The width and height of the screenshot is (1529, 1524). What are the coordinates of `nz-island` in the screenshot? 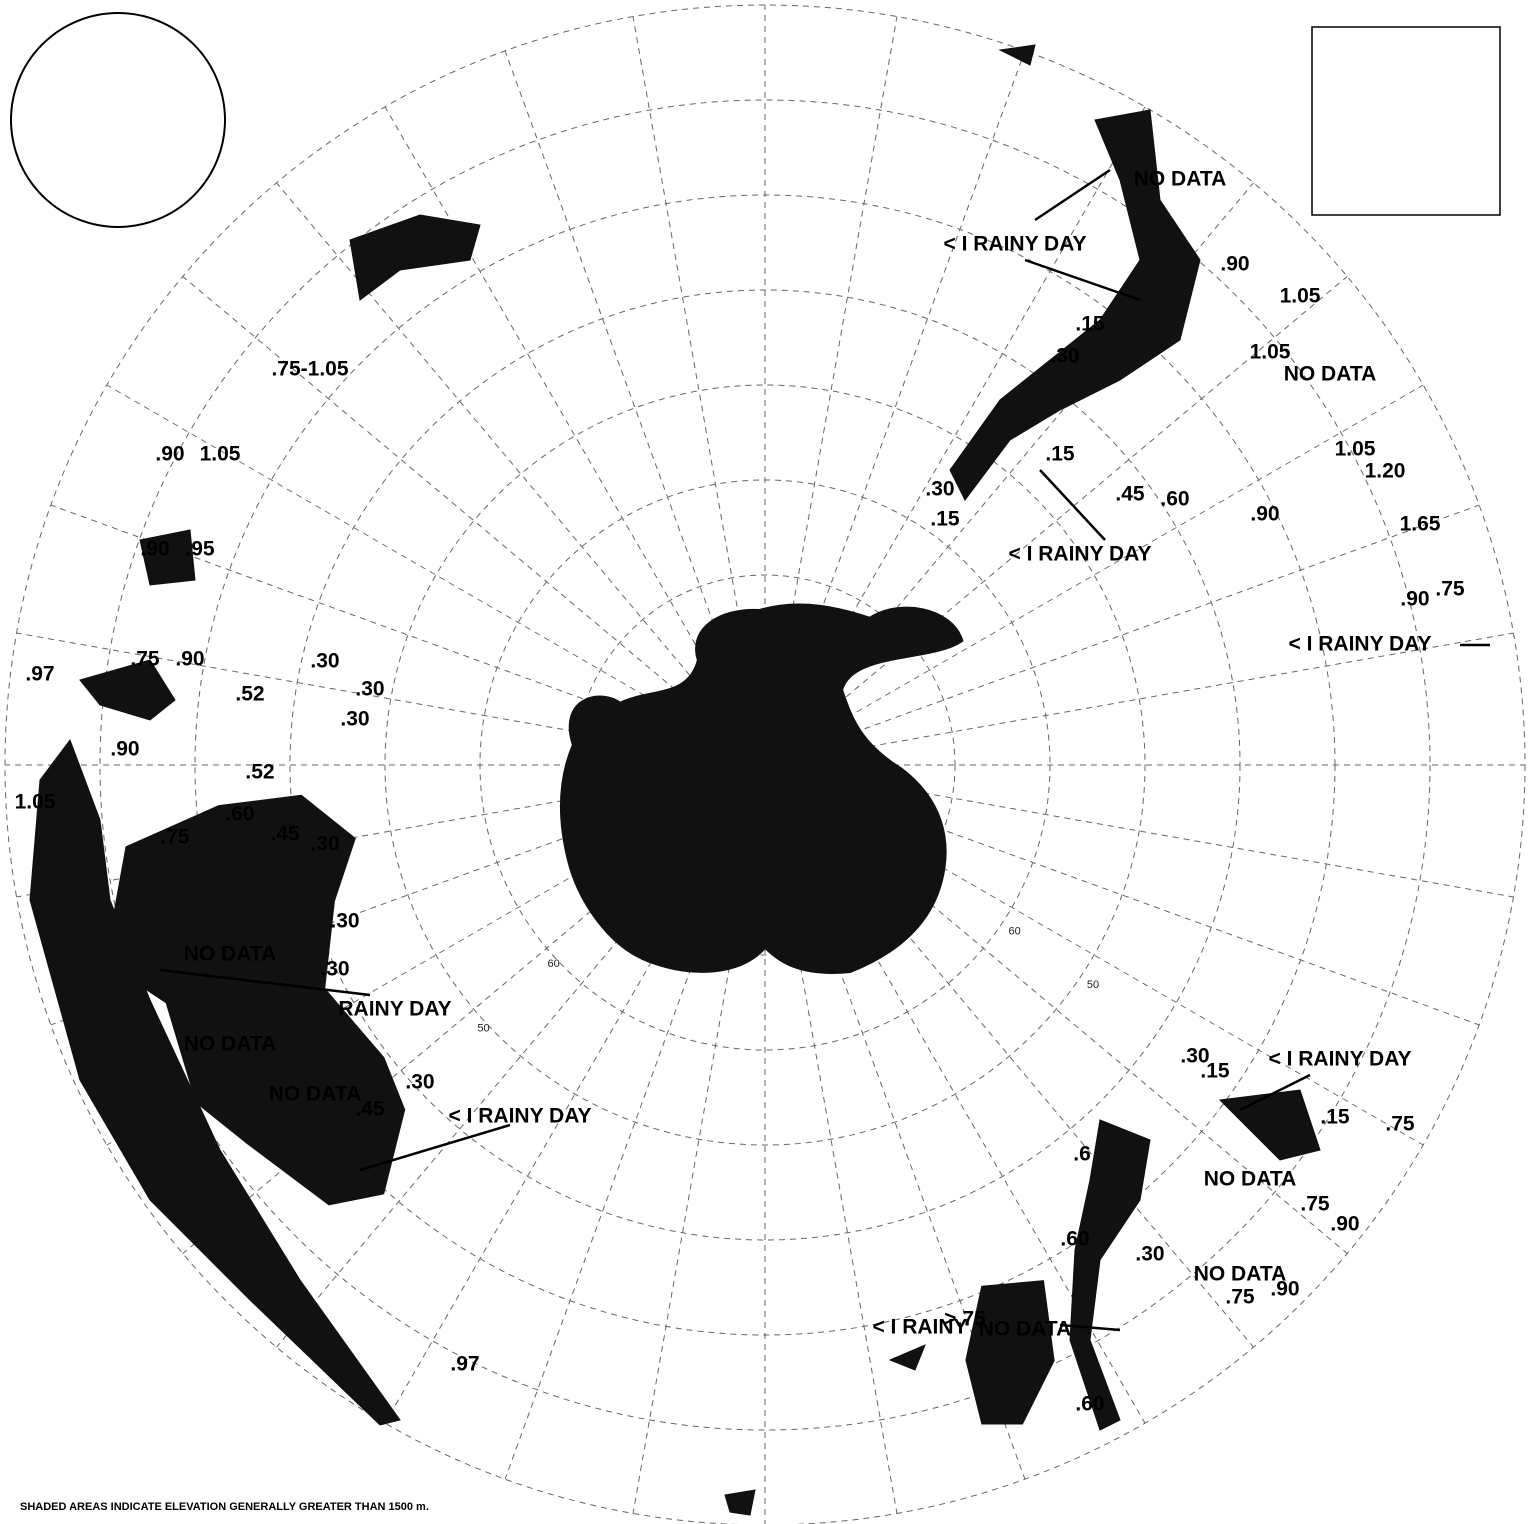 It's located at (1010, 1352).